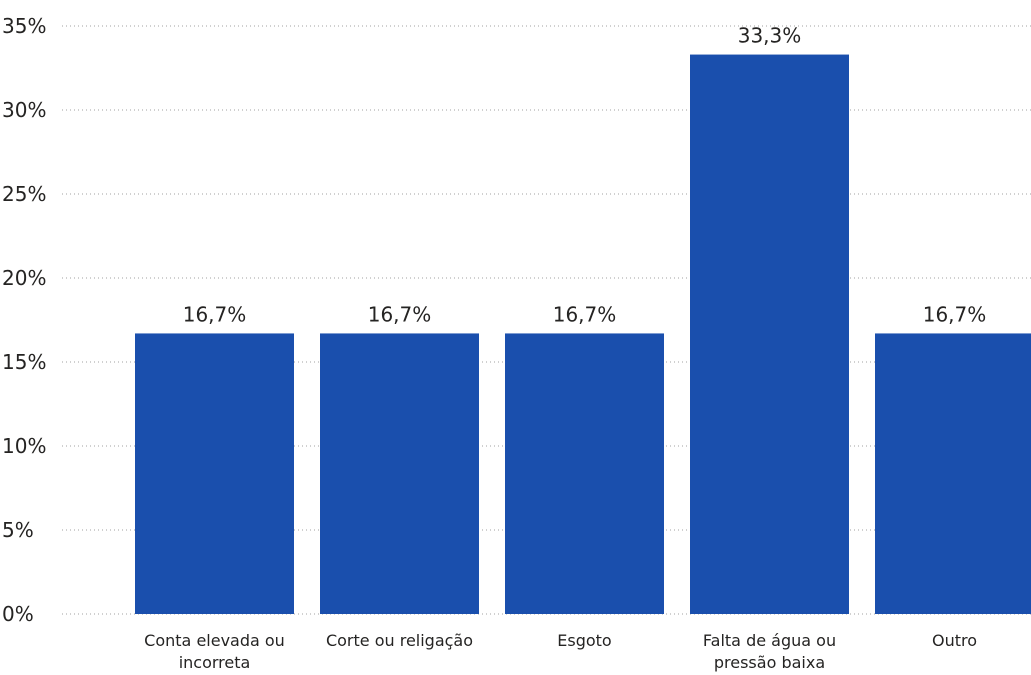  I want to click on y-axis-ticks: 0% 5% 10% 15% 20% 25% 30% 35%, so click(24, 320).